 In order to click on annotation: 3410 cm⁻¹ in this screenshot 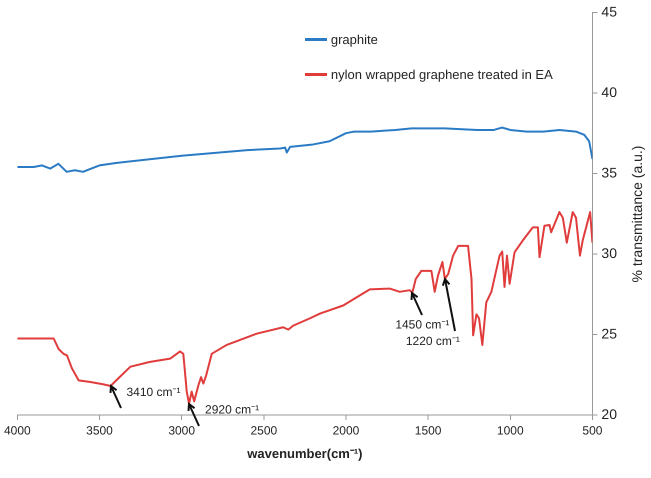, I will do `click(153, 392)`.